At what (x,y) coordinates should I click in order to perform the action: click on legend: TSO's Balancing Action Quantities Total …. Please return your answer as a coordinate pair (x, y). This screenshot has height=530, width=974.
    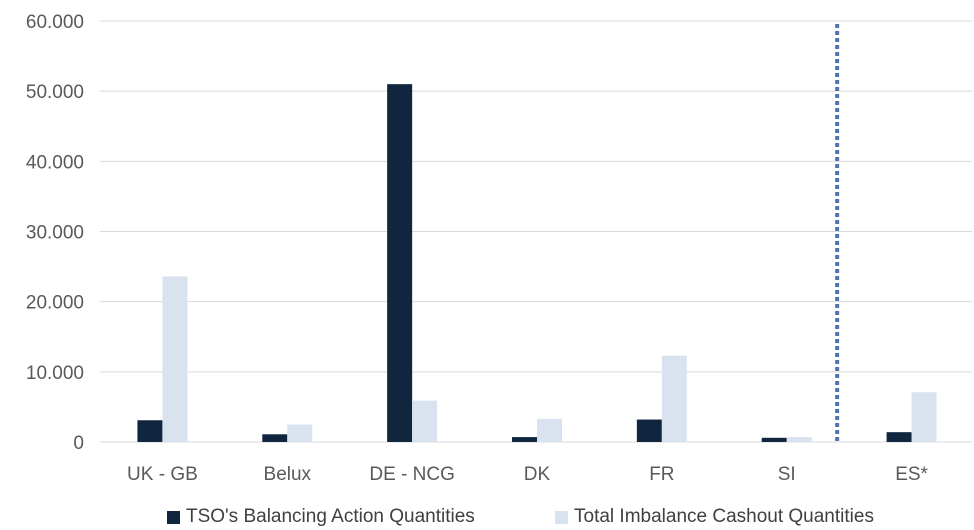
    Looking at the image, I should click on (487, 518).